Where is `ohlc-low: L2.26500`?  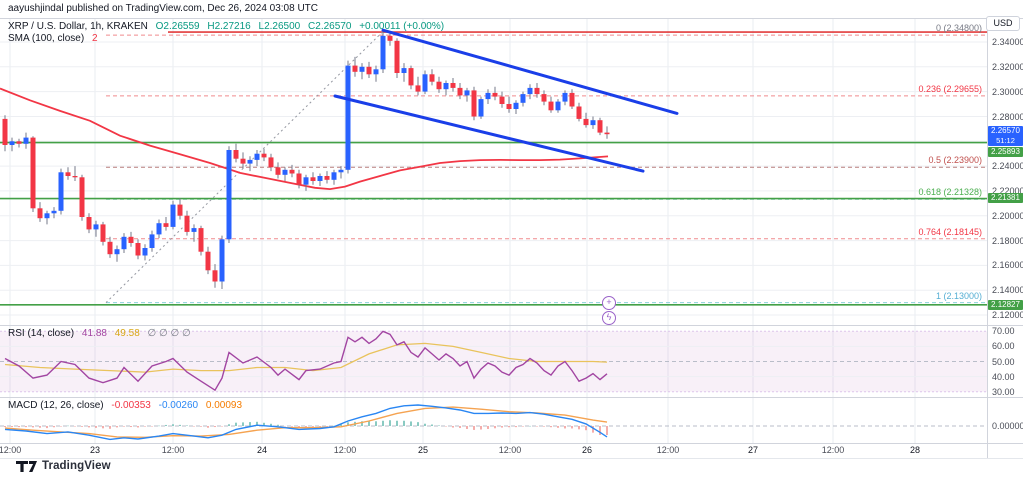 ohlc-low: L2.26500 is located at coordinates (279, 26).